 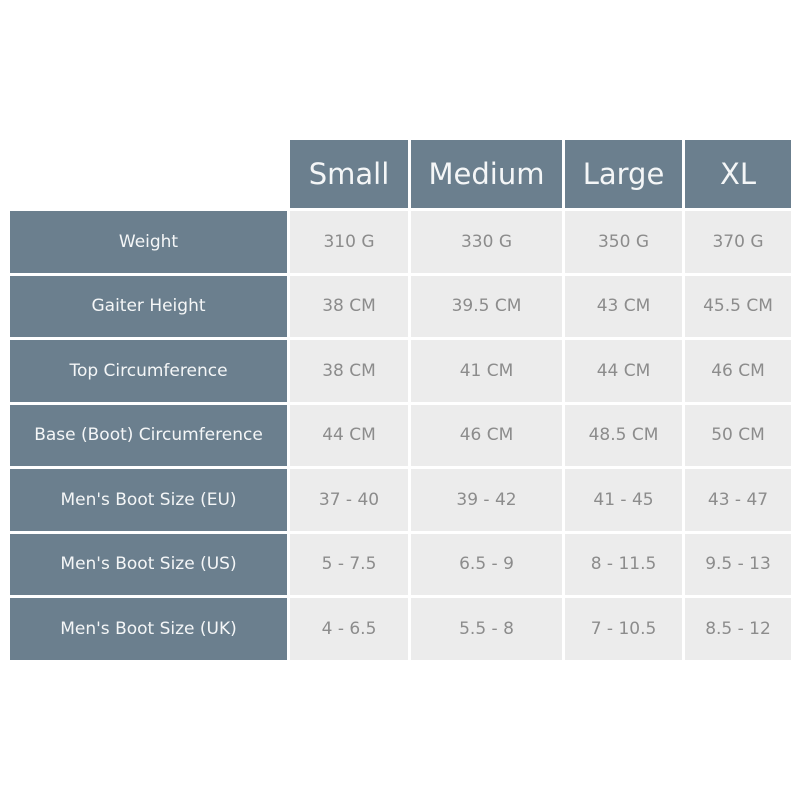 I want to click on table-cell: 50 CM, so click(x=738, y=435).